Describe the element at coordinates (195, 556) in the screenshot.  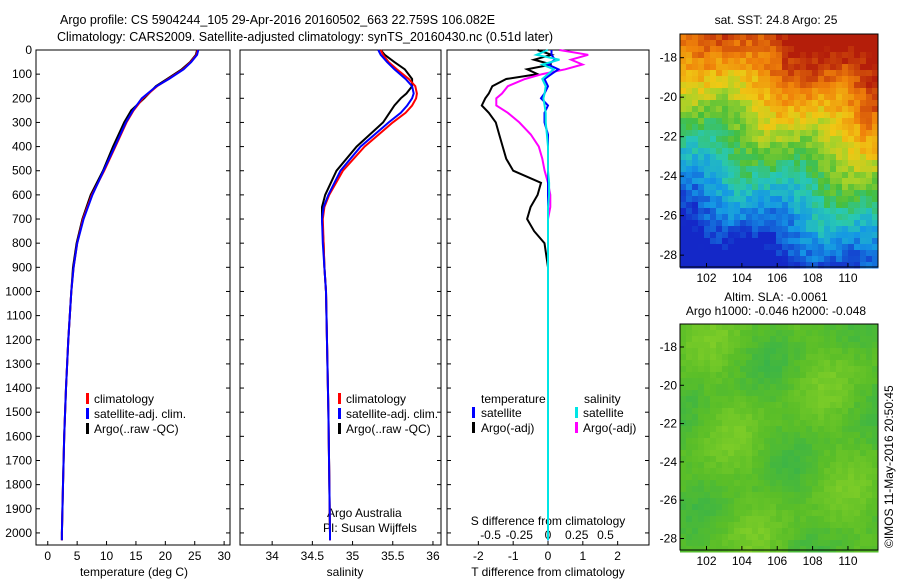
I see `x-tick-label: 25` at that location.